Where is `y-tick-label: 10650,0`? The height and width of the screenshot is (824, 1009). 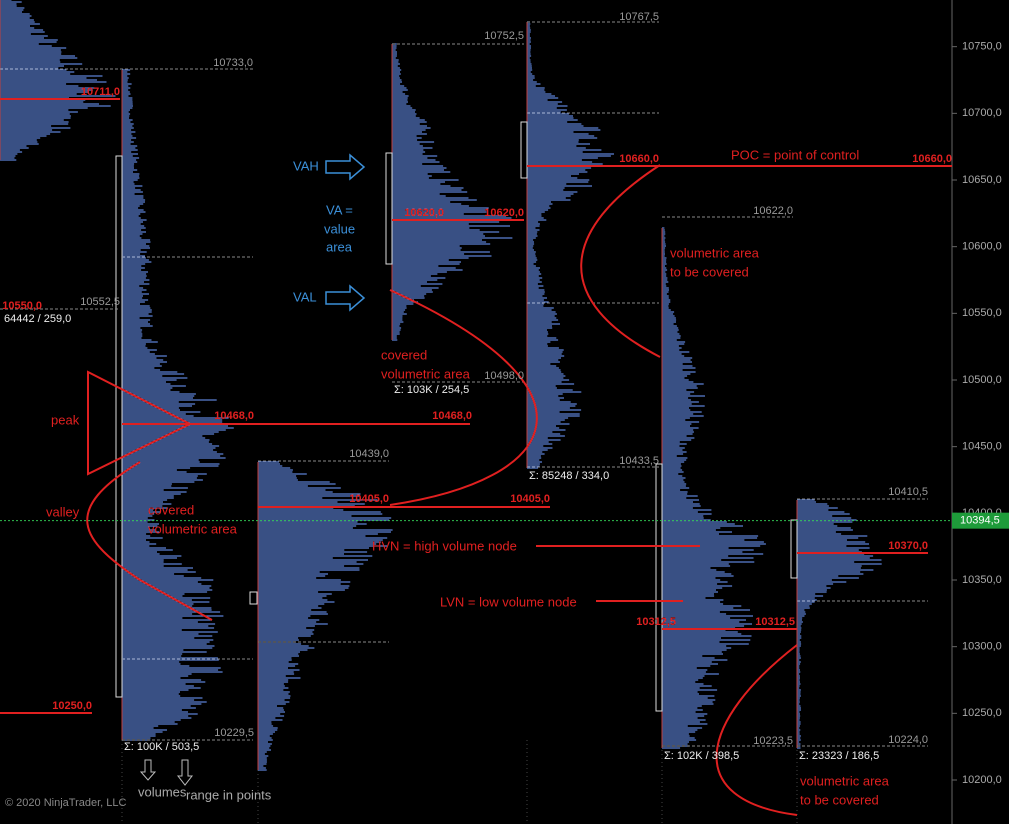
y-tick-label: 10650,0 is located at coordinates (982, 180).